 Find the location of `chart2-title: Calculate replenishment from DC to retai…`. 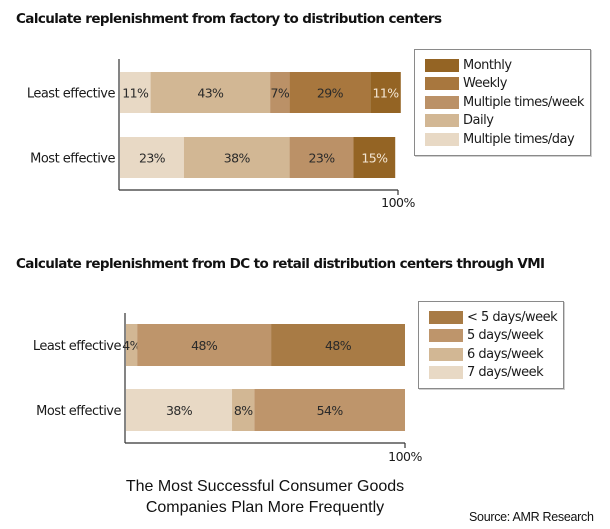

chart2-title: Calculate replenishment from DC to retai… is located at coordinates (280, 264).